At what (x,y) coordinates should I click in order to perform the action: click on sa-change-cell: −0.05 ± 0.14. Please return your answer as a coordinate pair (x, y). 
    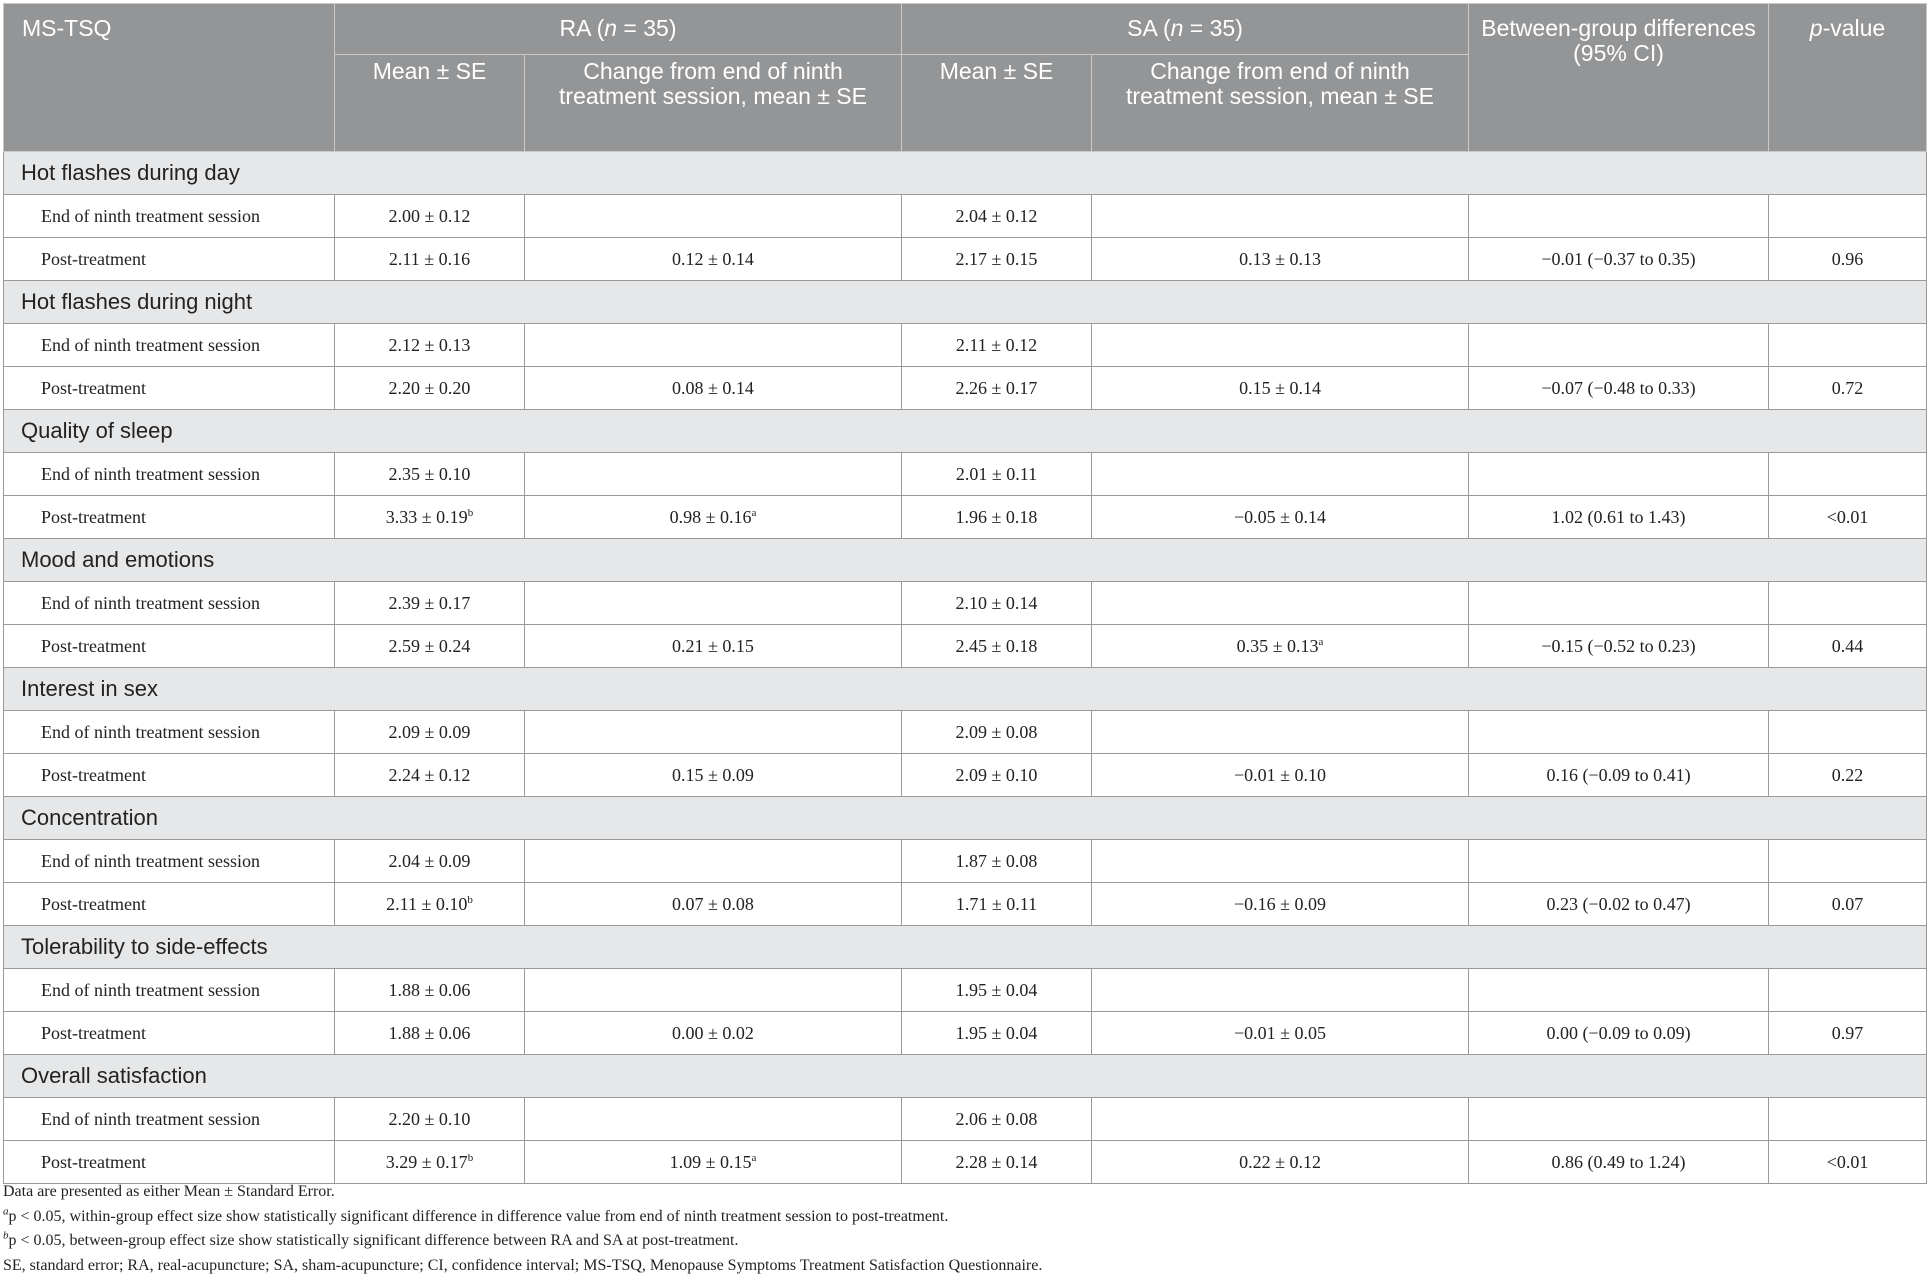
    Looking at the image, I should click on (1280, 517).